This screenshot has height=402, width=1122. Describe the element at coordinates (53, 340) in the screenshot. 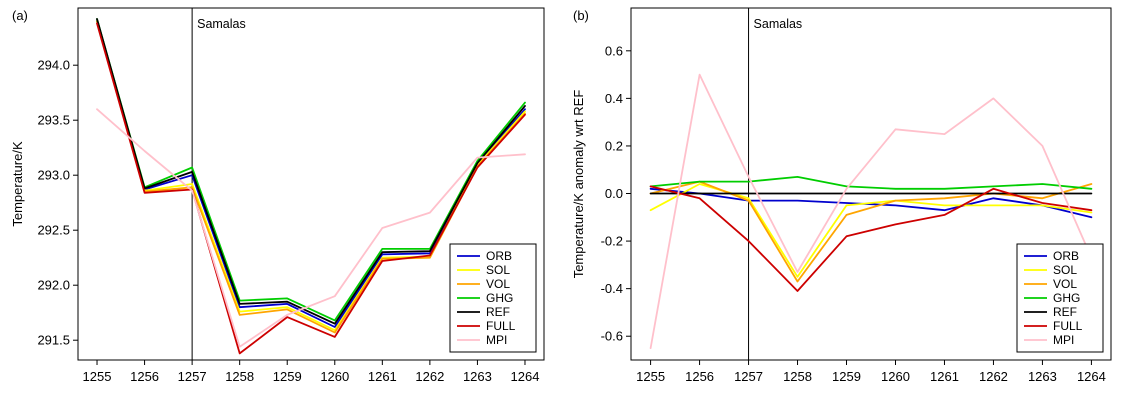

I see `y-tick-label: 291.5` at that location.